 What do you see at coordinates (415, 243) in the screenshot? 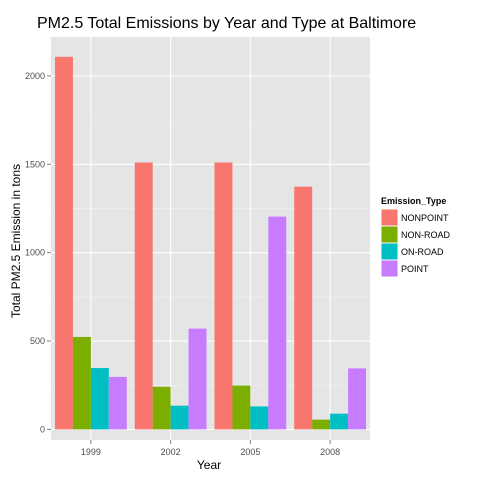
I see `legend-items: NONPOINT NON-ROAD ON-ROAD POINT` at bounding box center [415, 243].